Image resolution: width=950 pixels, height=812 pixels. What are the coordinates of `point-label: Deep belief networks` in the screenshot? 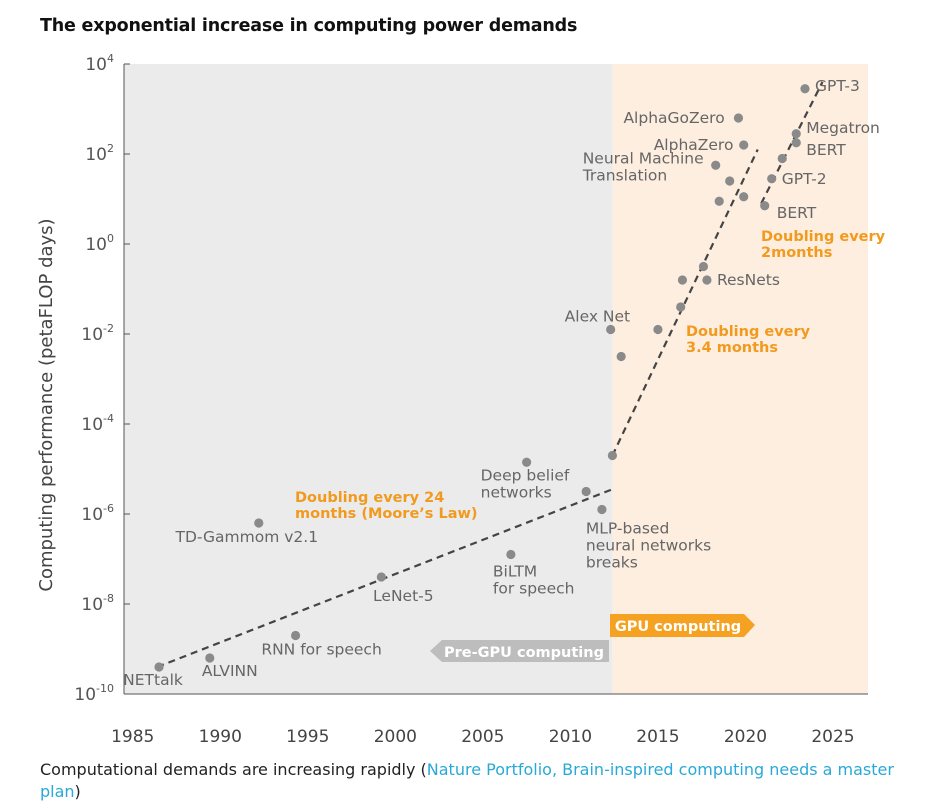 It's located at (525, 483).